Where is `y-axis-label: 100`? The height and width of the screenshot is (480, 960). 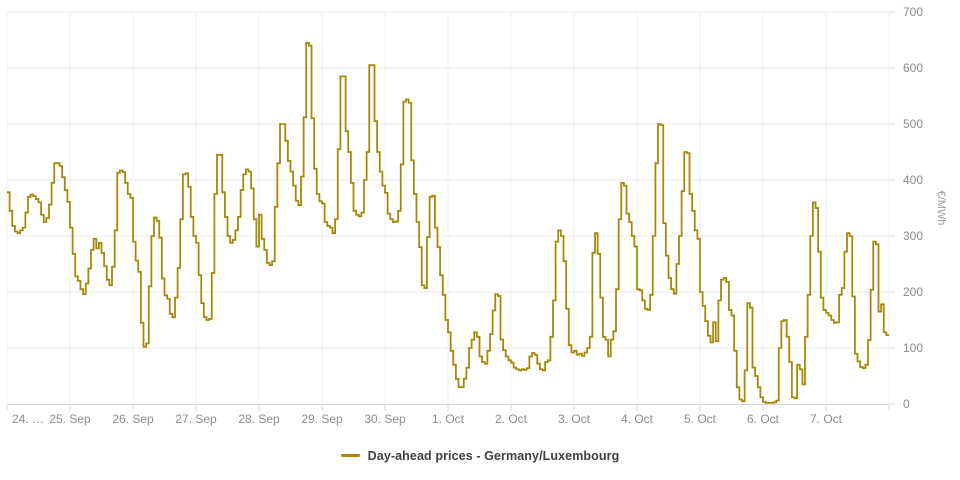
y-axis-label: 100 is located at coordinates (913, 348).